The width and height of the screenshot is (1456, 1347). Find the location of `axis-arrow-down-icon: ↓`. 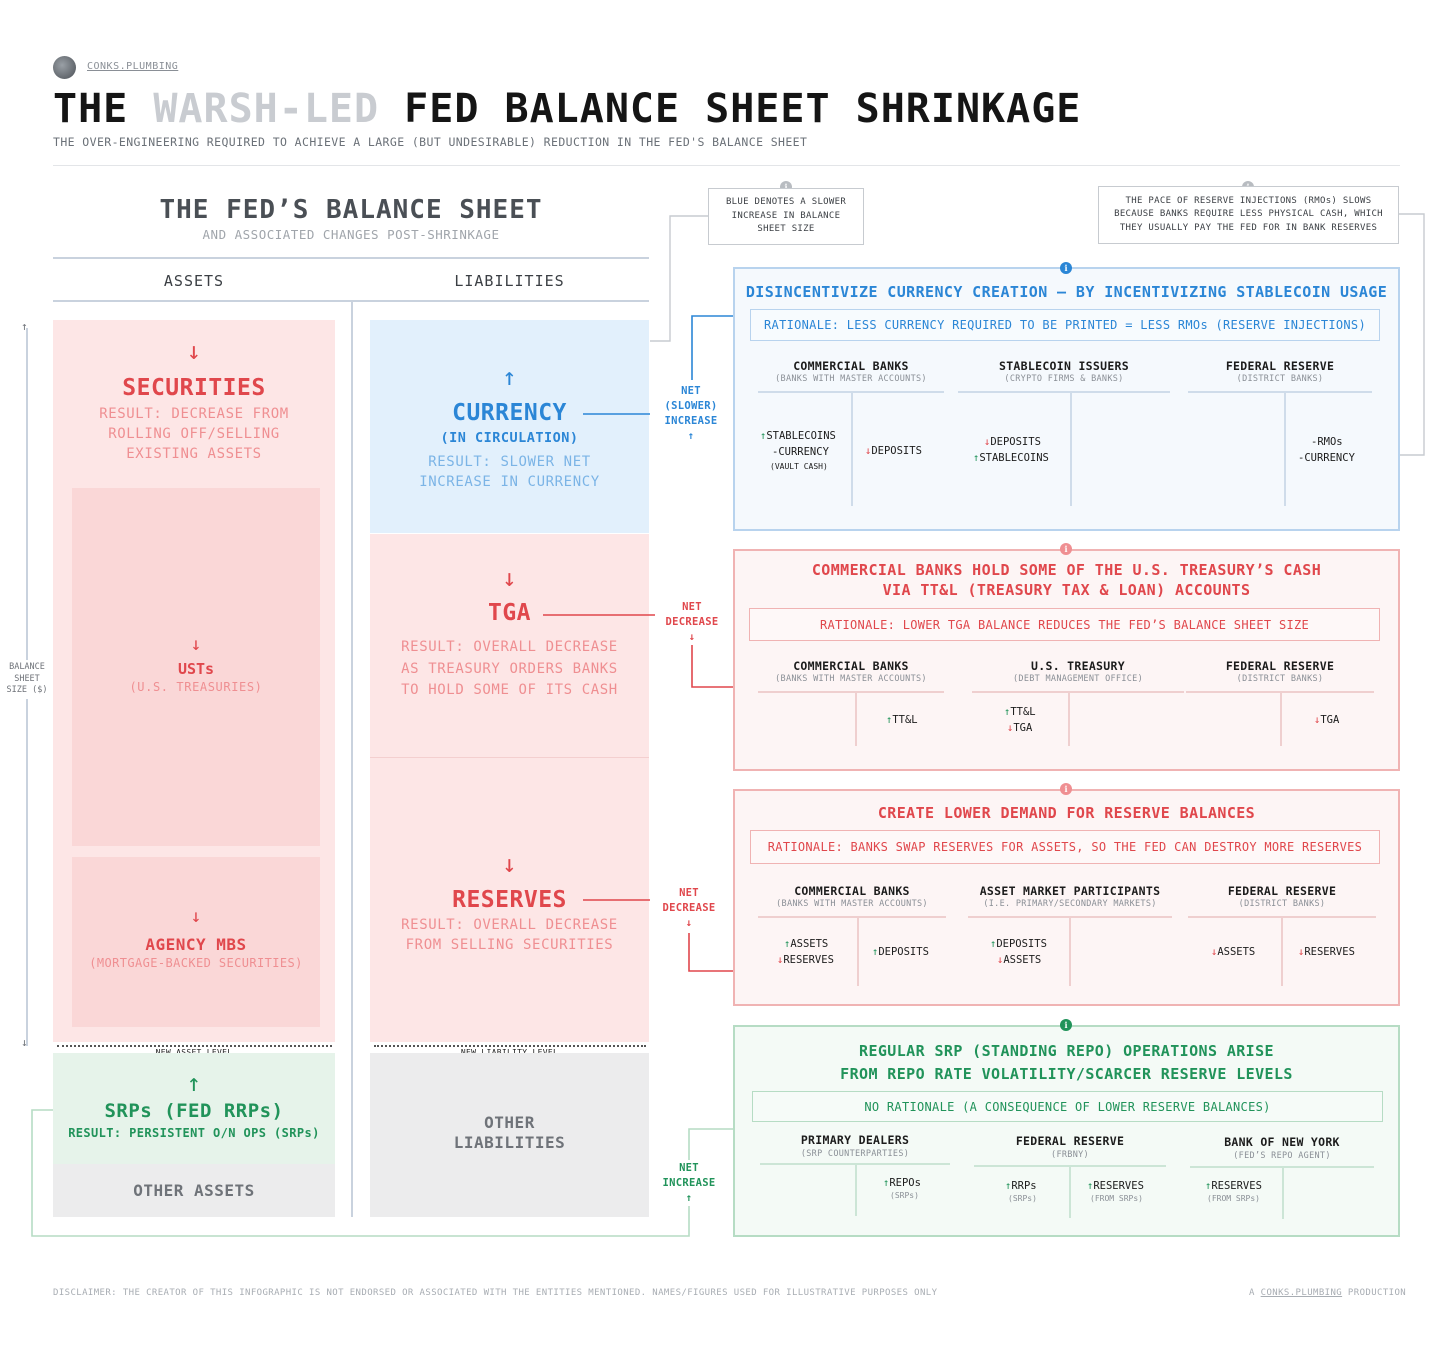

axis-arrow-down-icon: ↓ is located at coordinates (24, 1042).